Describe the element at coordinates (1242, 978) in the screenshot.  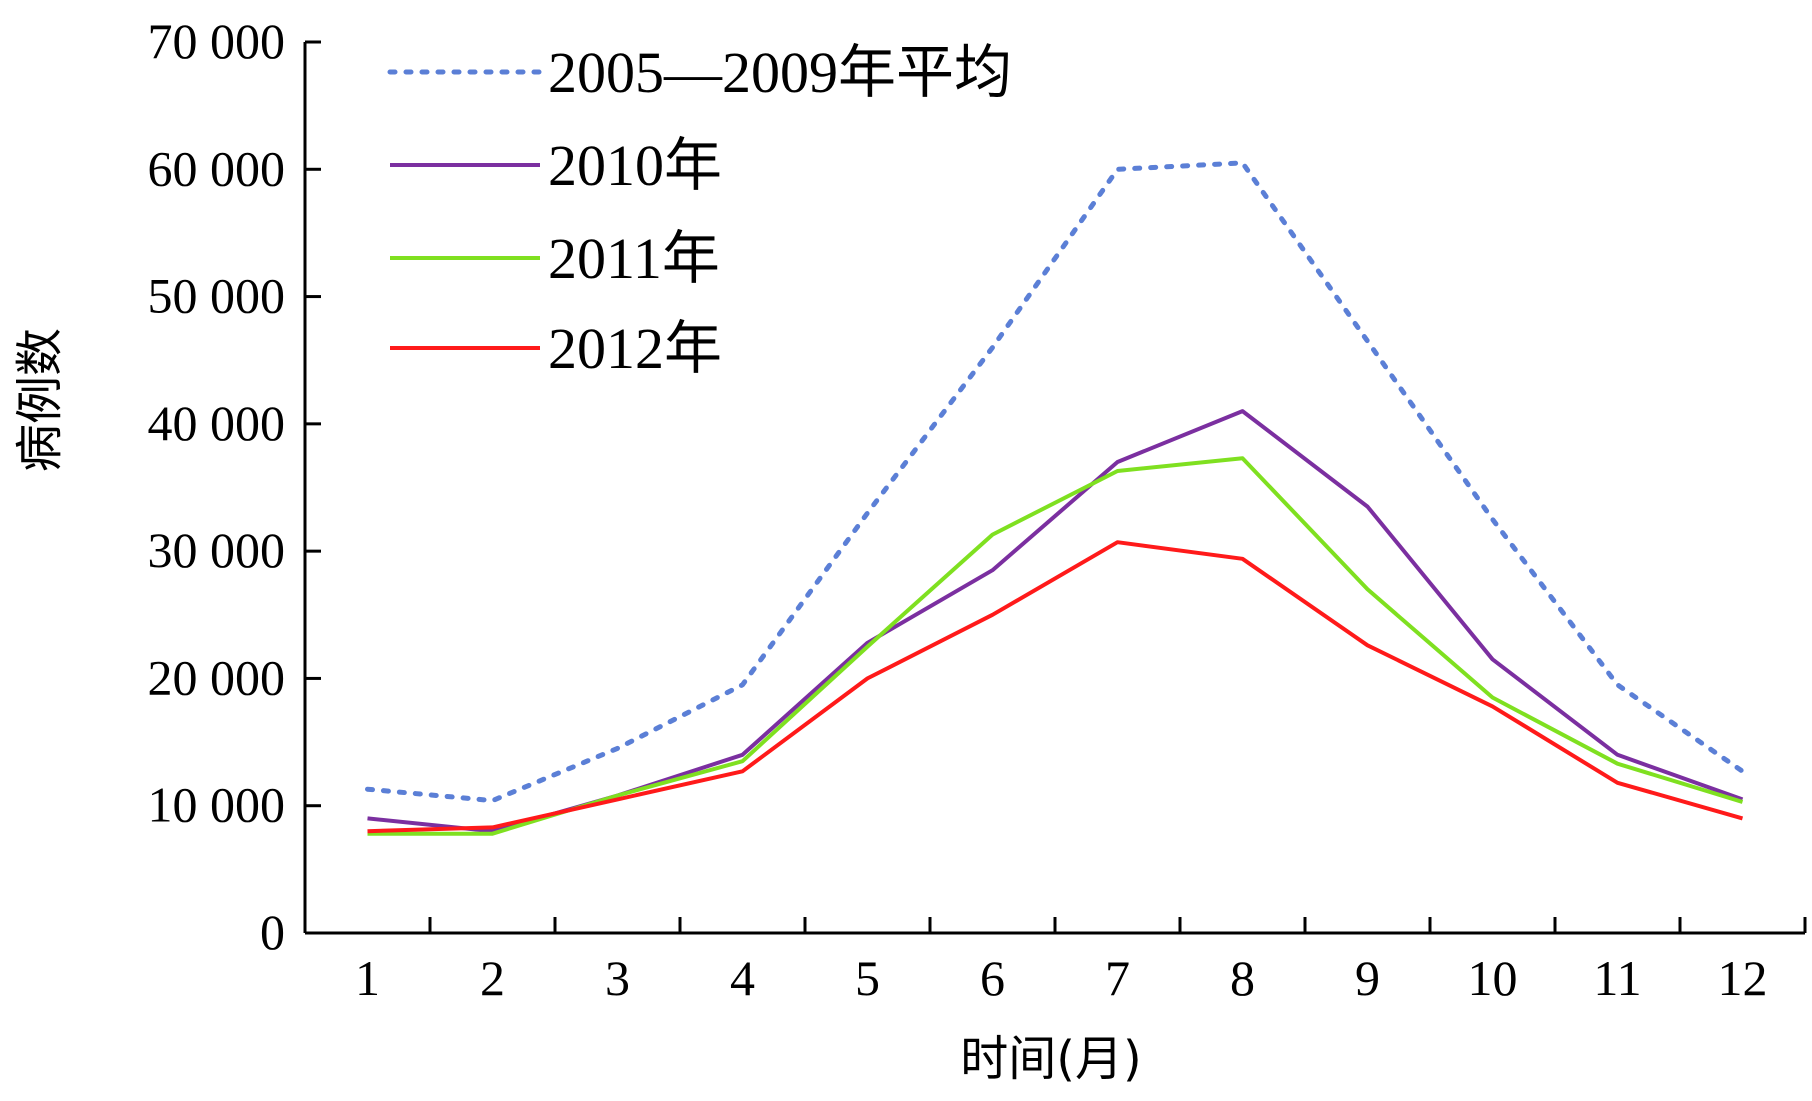
I see `x-tick-label: 8` at that location.